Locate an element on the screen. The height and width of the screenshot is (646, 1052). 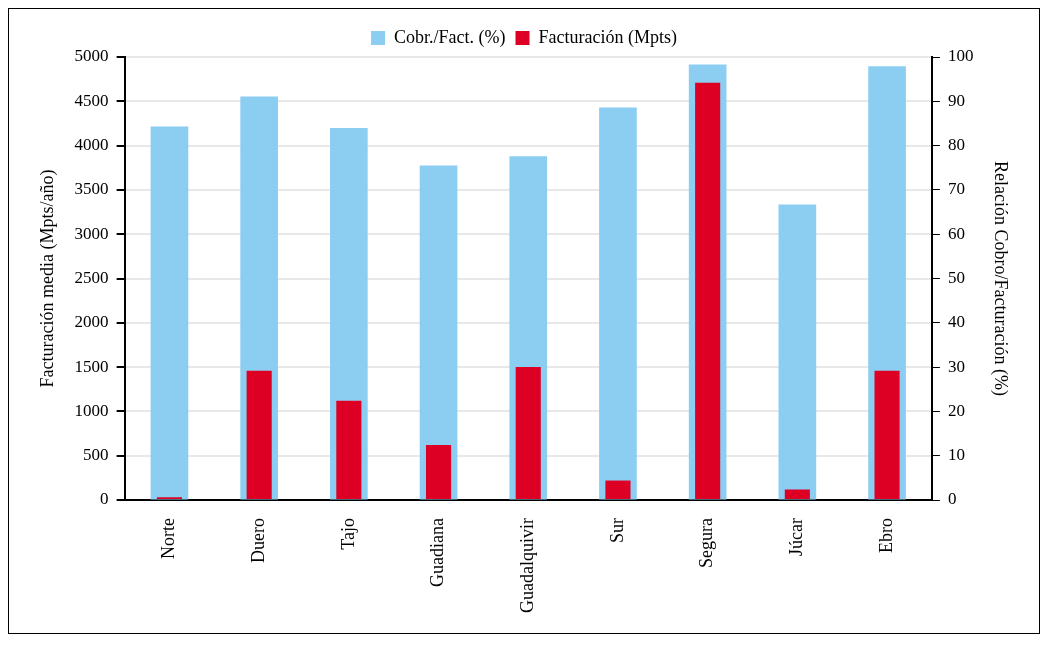
y-tick-label: 500 is located at coordinates (96, 455).